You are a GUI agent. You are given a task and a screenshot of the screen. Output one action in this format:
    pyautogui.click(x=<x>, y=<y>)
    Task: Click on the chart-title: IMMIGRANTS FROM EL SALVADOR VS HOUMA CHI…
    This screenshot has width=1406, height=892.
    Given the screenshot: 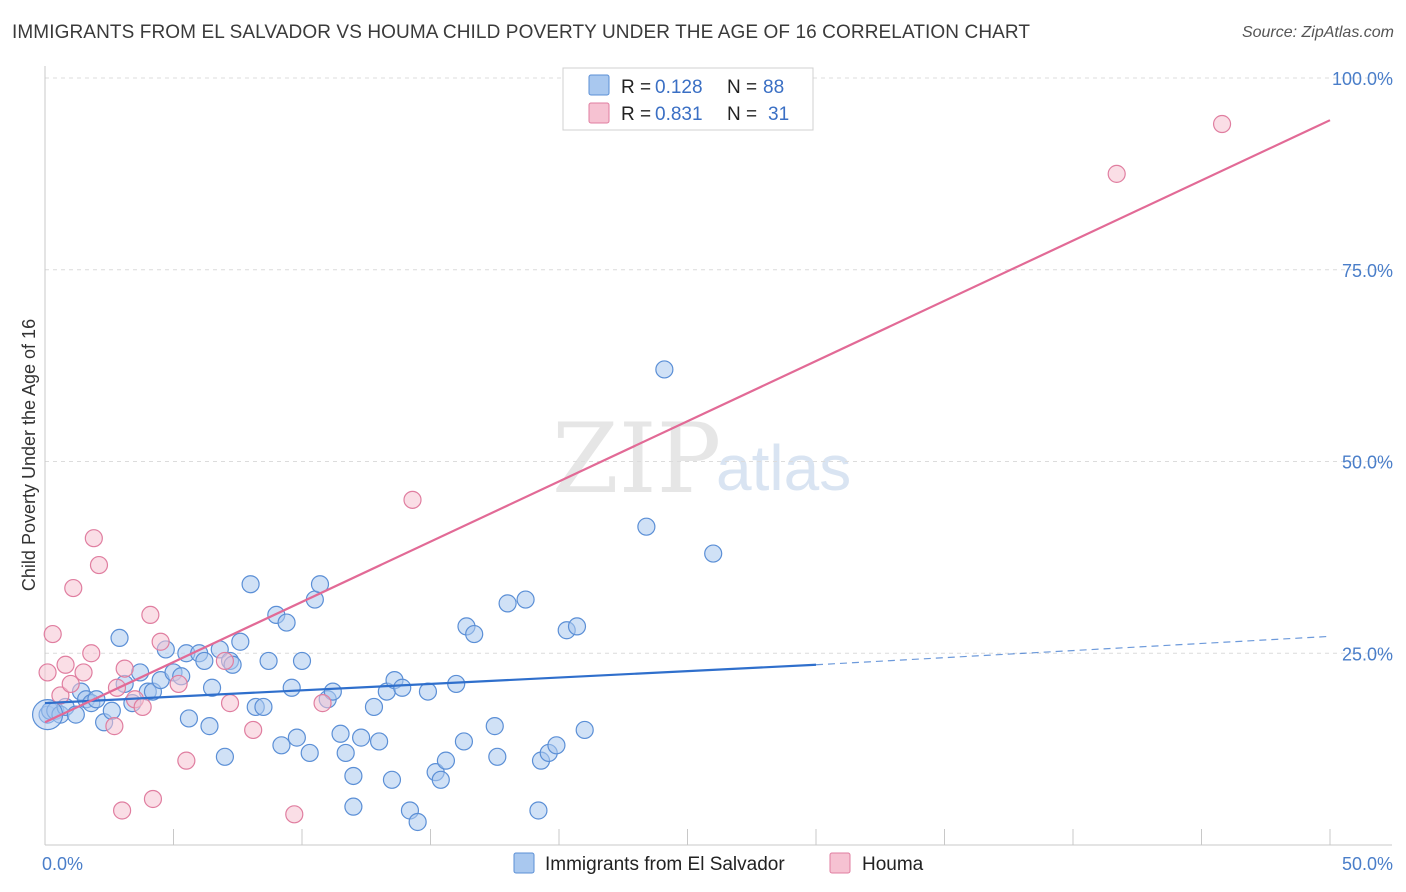 What is the action you would take?
    pyautogui.click(x=521, y=32)
    